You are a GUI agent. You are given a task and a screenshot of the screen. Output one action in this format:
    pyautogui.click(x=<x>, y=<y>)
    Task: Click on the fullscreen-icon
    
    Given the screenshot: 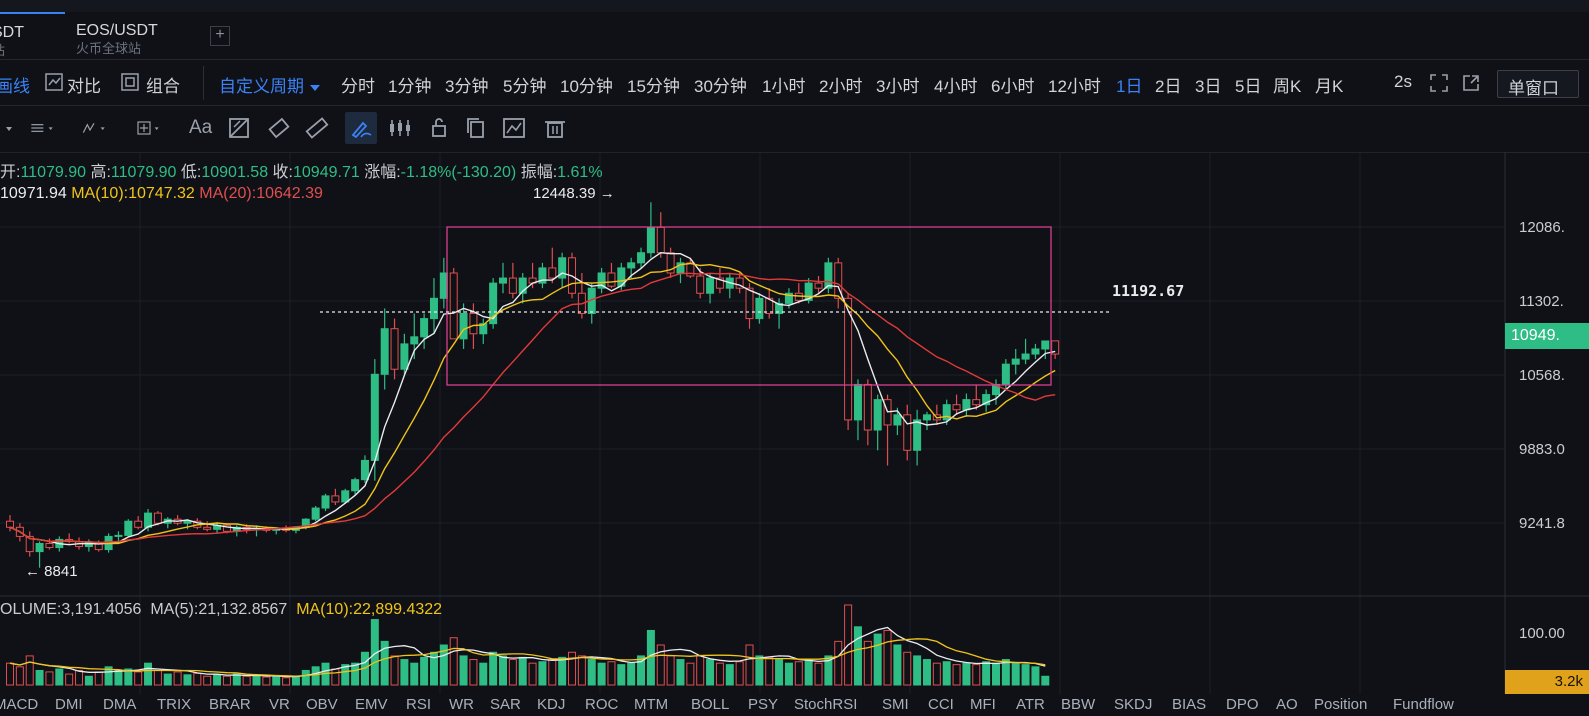 What is the action you would take?
    pyautogui.click(x=1439, y=84)
    